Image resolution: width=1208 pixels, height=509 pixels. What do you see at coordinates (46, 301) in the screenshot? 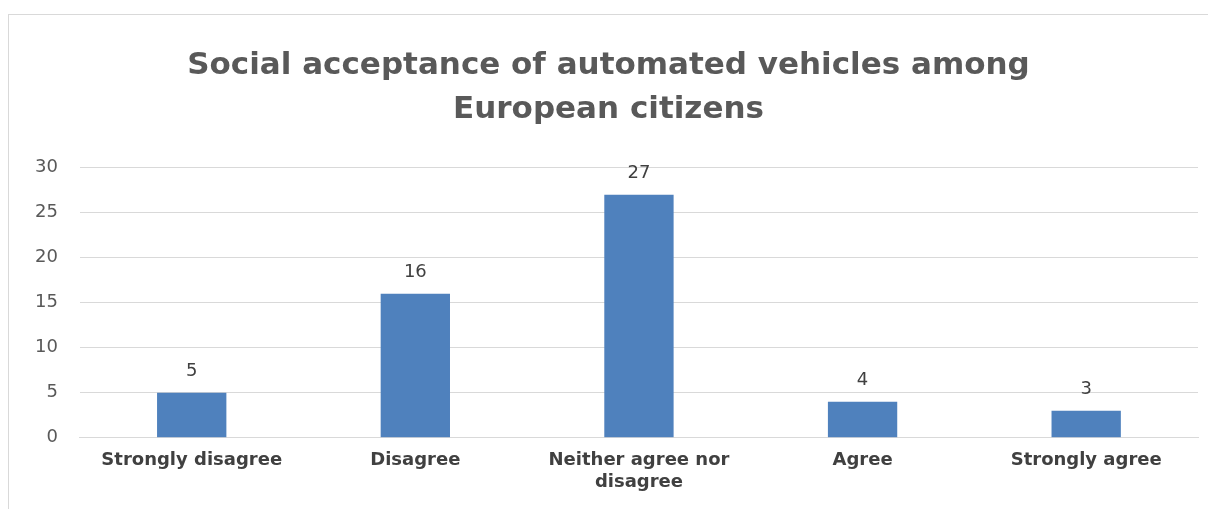
I see `y-tick-label: 15` at bounding box center [46, 301].